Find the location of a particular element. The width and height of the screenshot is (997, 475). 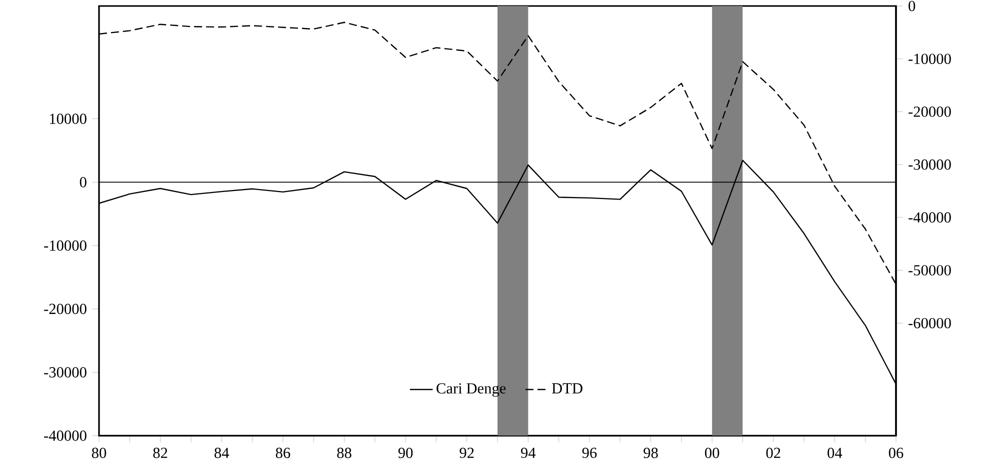

y2-tick-label: -30000 is located at coordinates (929, 164).